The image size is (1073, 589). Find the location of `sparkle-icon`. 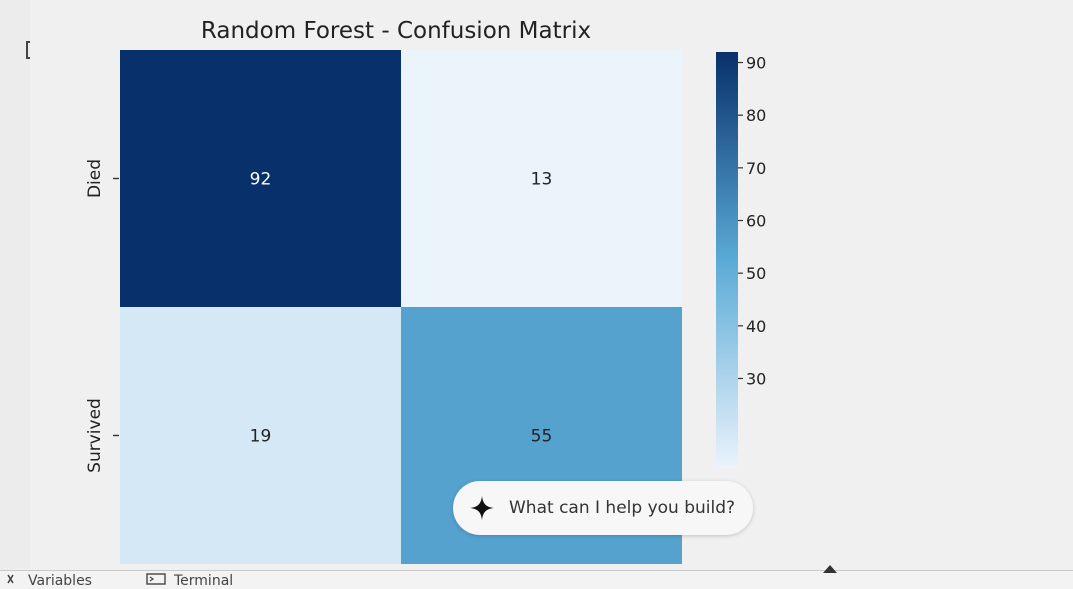

sparkle-icon is located at coordinates (482, 508).